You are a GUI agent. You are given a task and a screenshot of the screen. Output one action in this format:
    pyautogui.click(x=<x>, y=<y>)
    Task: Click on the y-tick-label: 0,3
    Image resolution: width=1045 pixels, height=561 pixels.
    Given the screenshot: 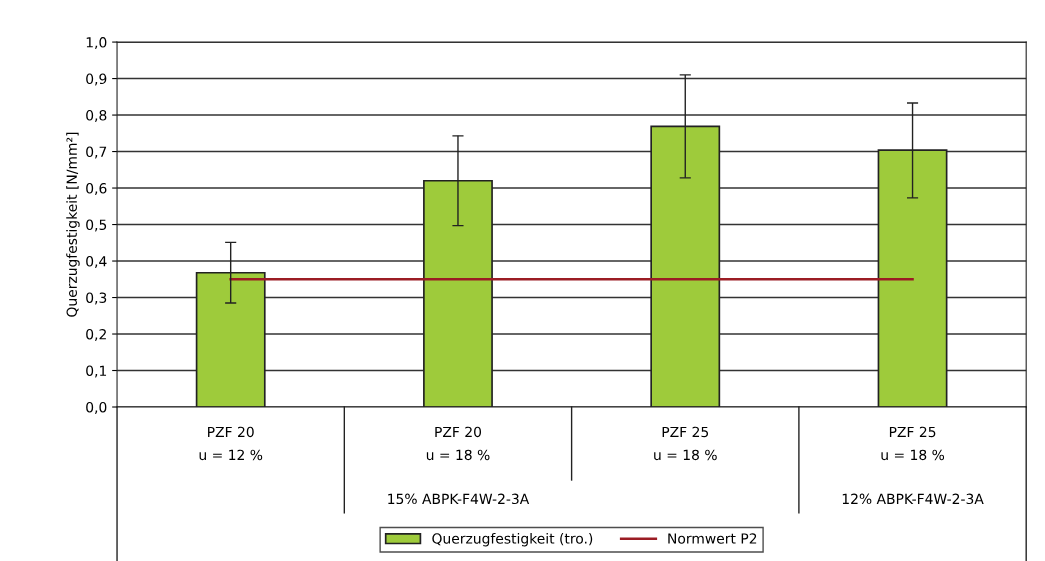 What is the action you would take?
    pyautogui.click(x=96, y=298)
    